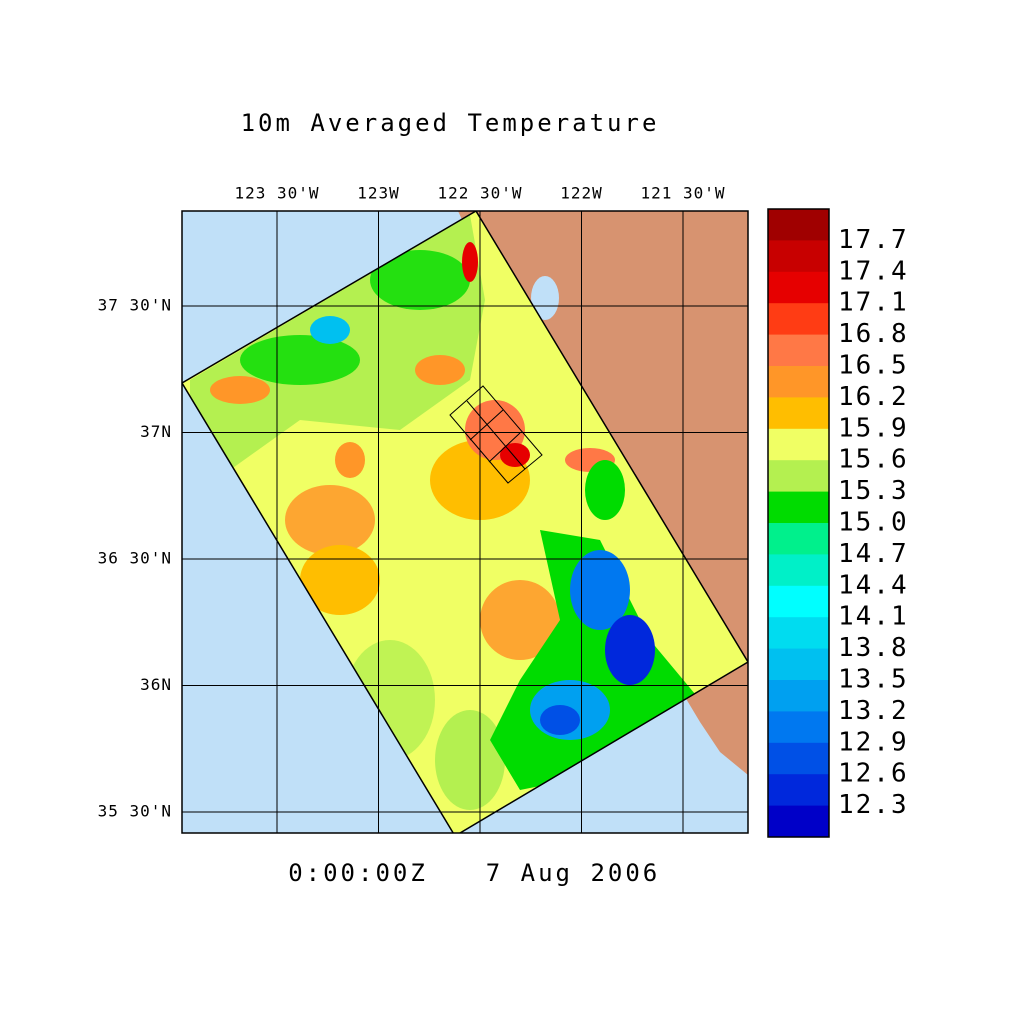 The width and height of the screenshot is (1024, 1028). What do you see at coordinates (479, 193) in the screenshot?
I see `lon-label: 122 30'W` at bounding box center [479, 193].